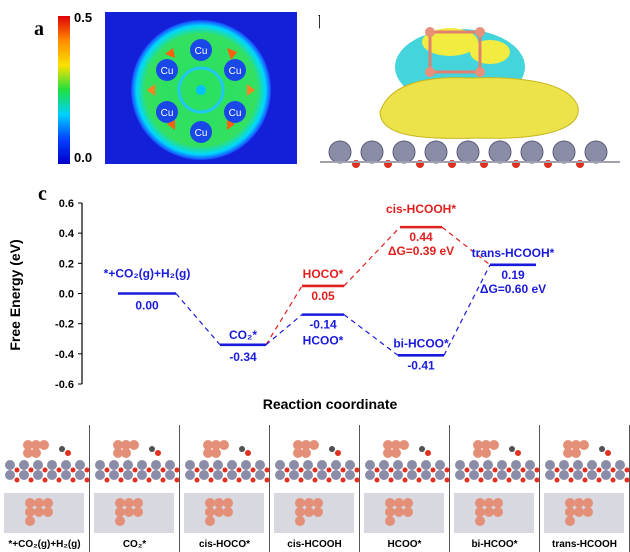 The height and width of the screenshot is (552, 630). What do you see at coordinates (421, 365) in the screenshot?
I see `energy-value-label: -0.41` at bounding box center [421, 365].